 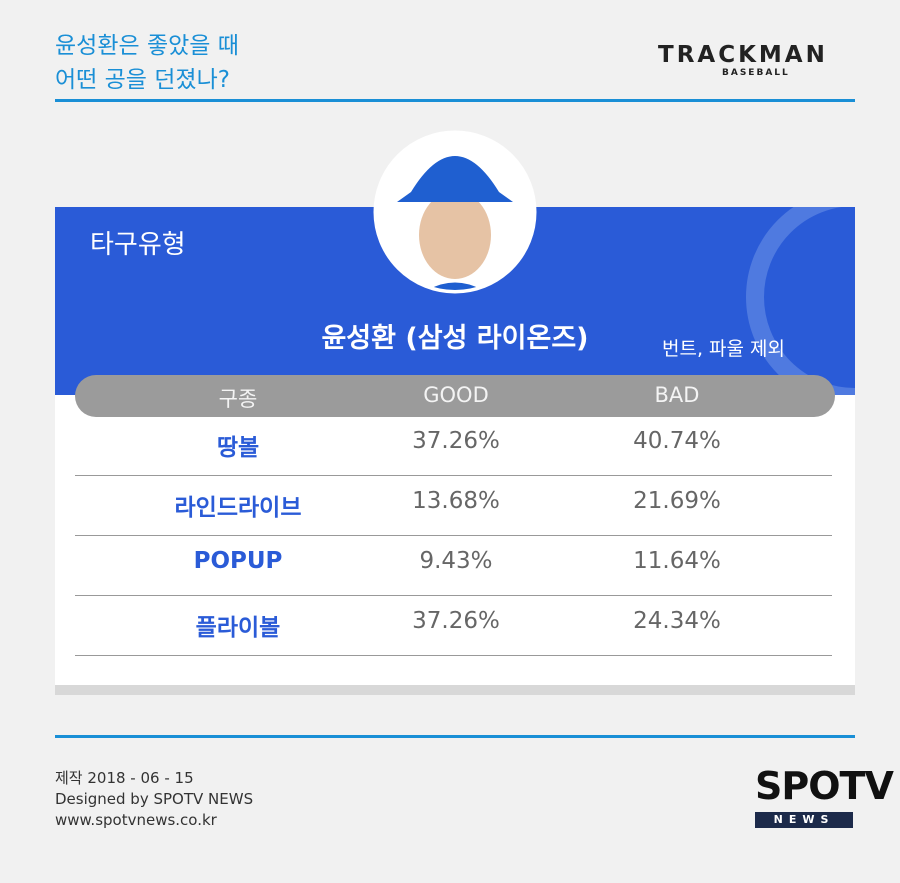 I want to click on player-photo, so click(x=455, y=212).